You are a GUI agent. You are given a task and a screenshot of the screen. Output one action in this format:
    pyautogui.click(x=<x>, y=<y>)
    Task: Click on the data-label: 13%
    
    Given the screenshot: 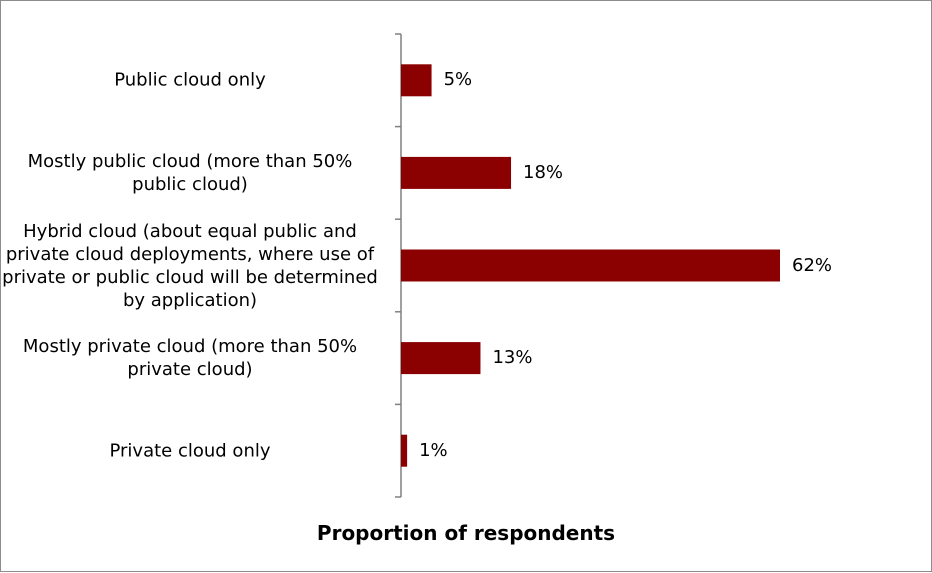 What is the action you would take?
    pyautogui.click(x=512, y=358)
    